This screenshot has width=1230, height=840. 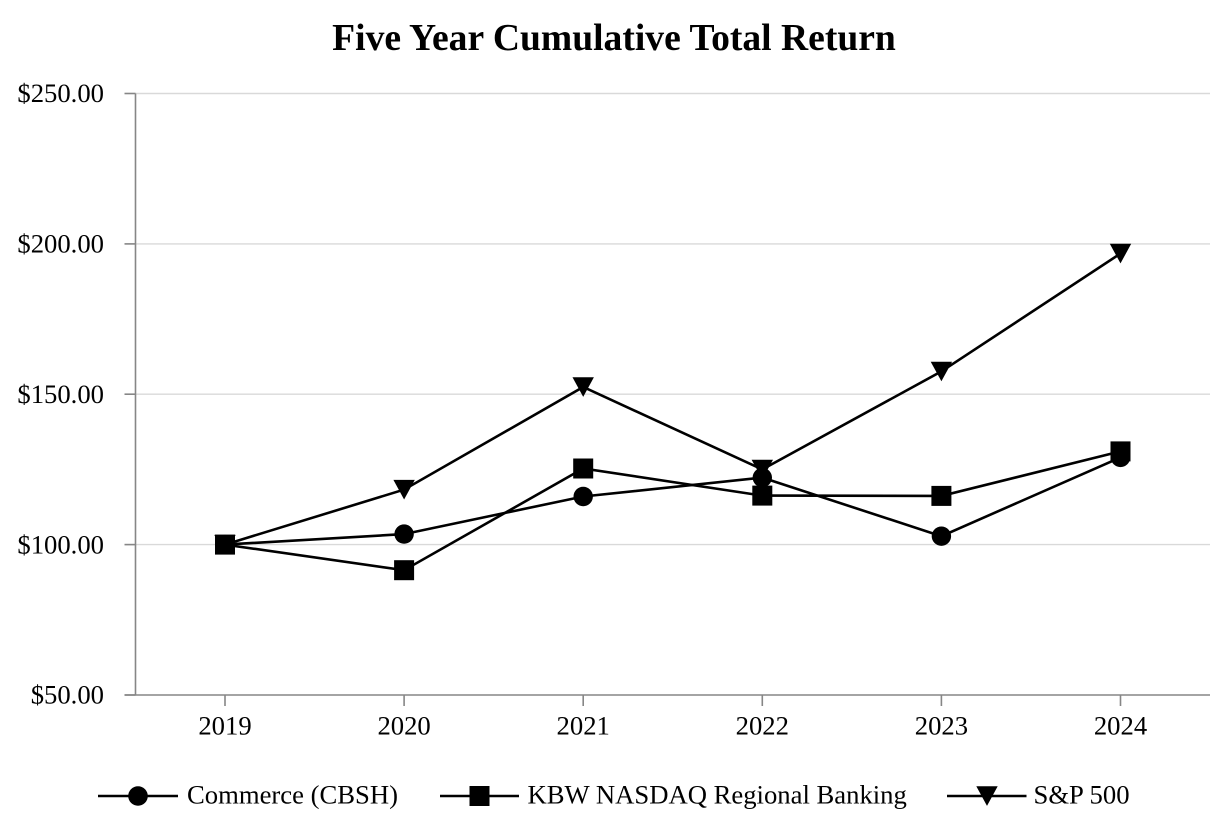 What do you see at coordinates (1120, 726) in the screenshot?
I see `svg-text: 2024` at bounding box center [1120, 726].